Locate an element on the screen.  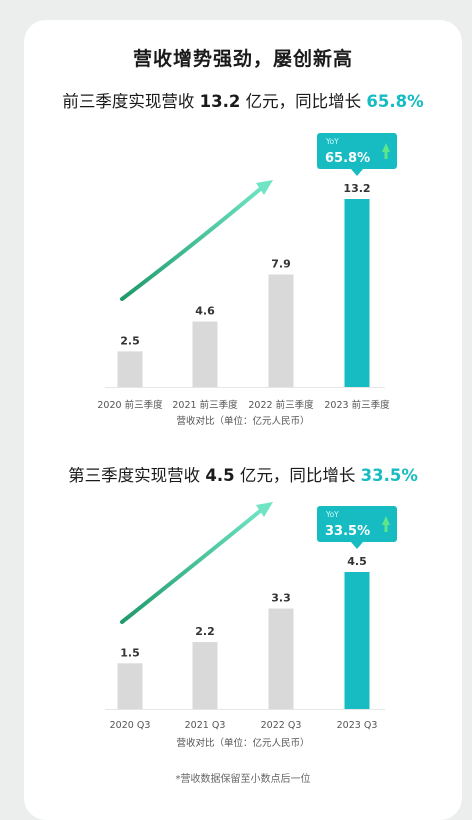
chart-1-x-axis-label: 营收对比（单位：亿元人民币） is located at coordinates (242, 421).